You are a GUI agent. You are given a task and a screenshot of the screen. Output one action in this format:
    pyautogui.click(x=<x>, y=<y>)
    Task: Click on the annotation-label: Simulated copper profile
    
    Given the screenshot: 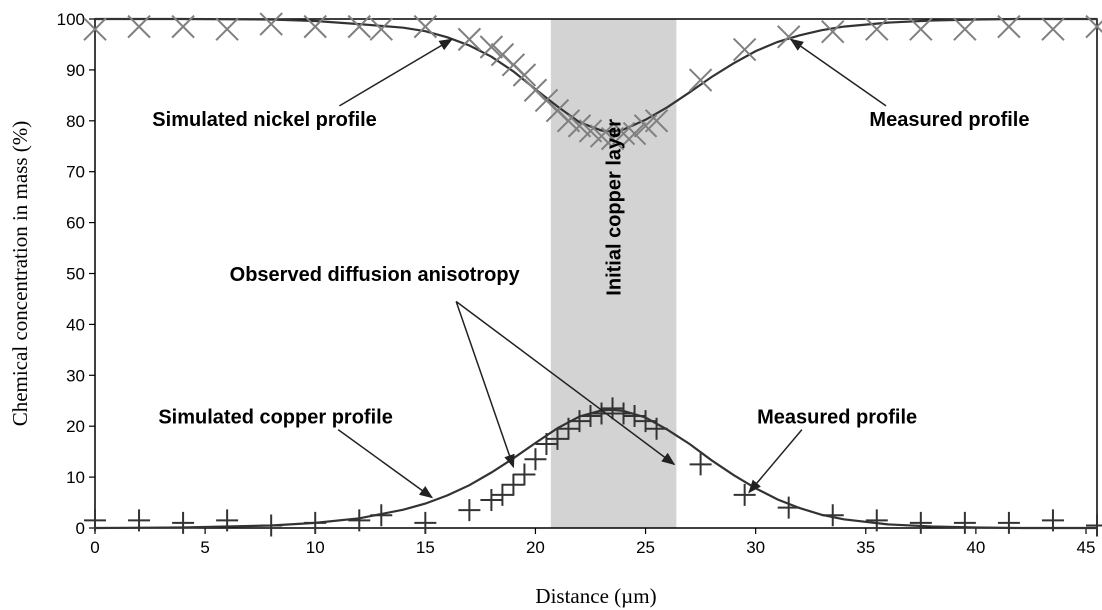 What is the action you would take?
    pyautogui.click(x=275, y=418)
    